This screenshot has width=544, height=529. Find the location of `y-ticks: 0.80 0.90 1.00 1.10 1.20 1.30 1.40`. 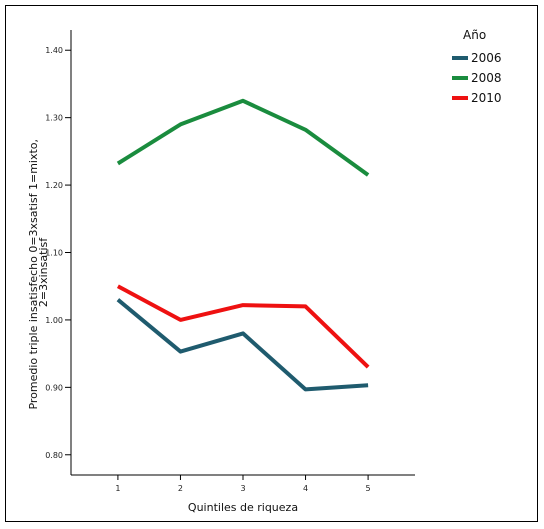

y-ticks: 0.80 0.90 1.00 1.10 1.20 1.30 1.40 is located at coordinates (58, 253).